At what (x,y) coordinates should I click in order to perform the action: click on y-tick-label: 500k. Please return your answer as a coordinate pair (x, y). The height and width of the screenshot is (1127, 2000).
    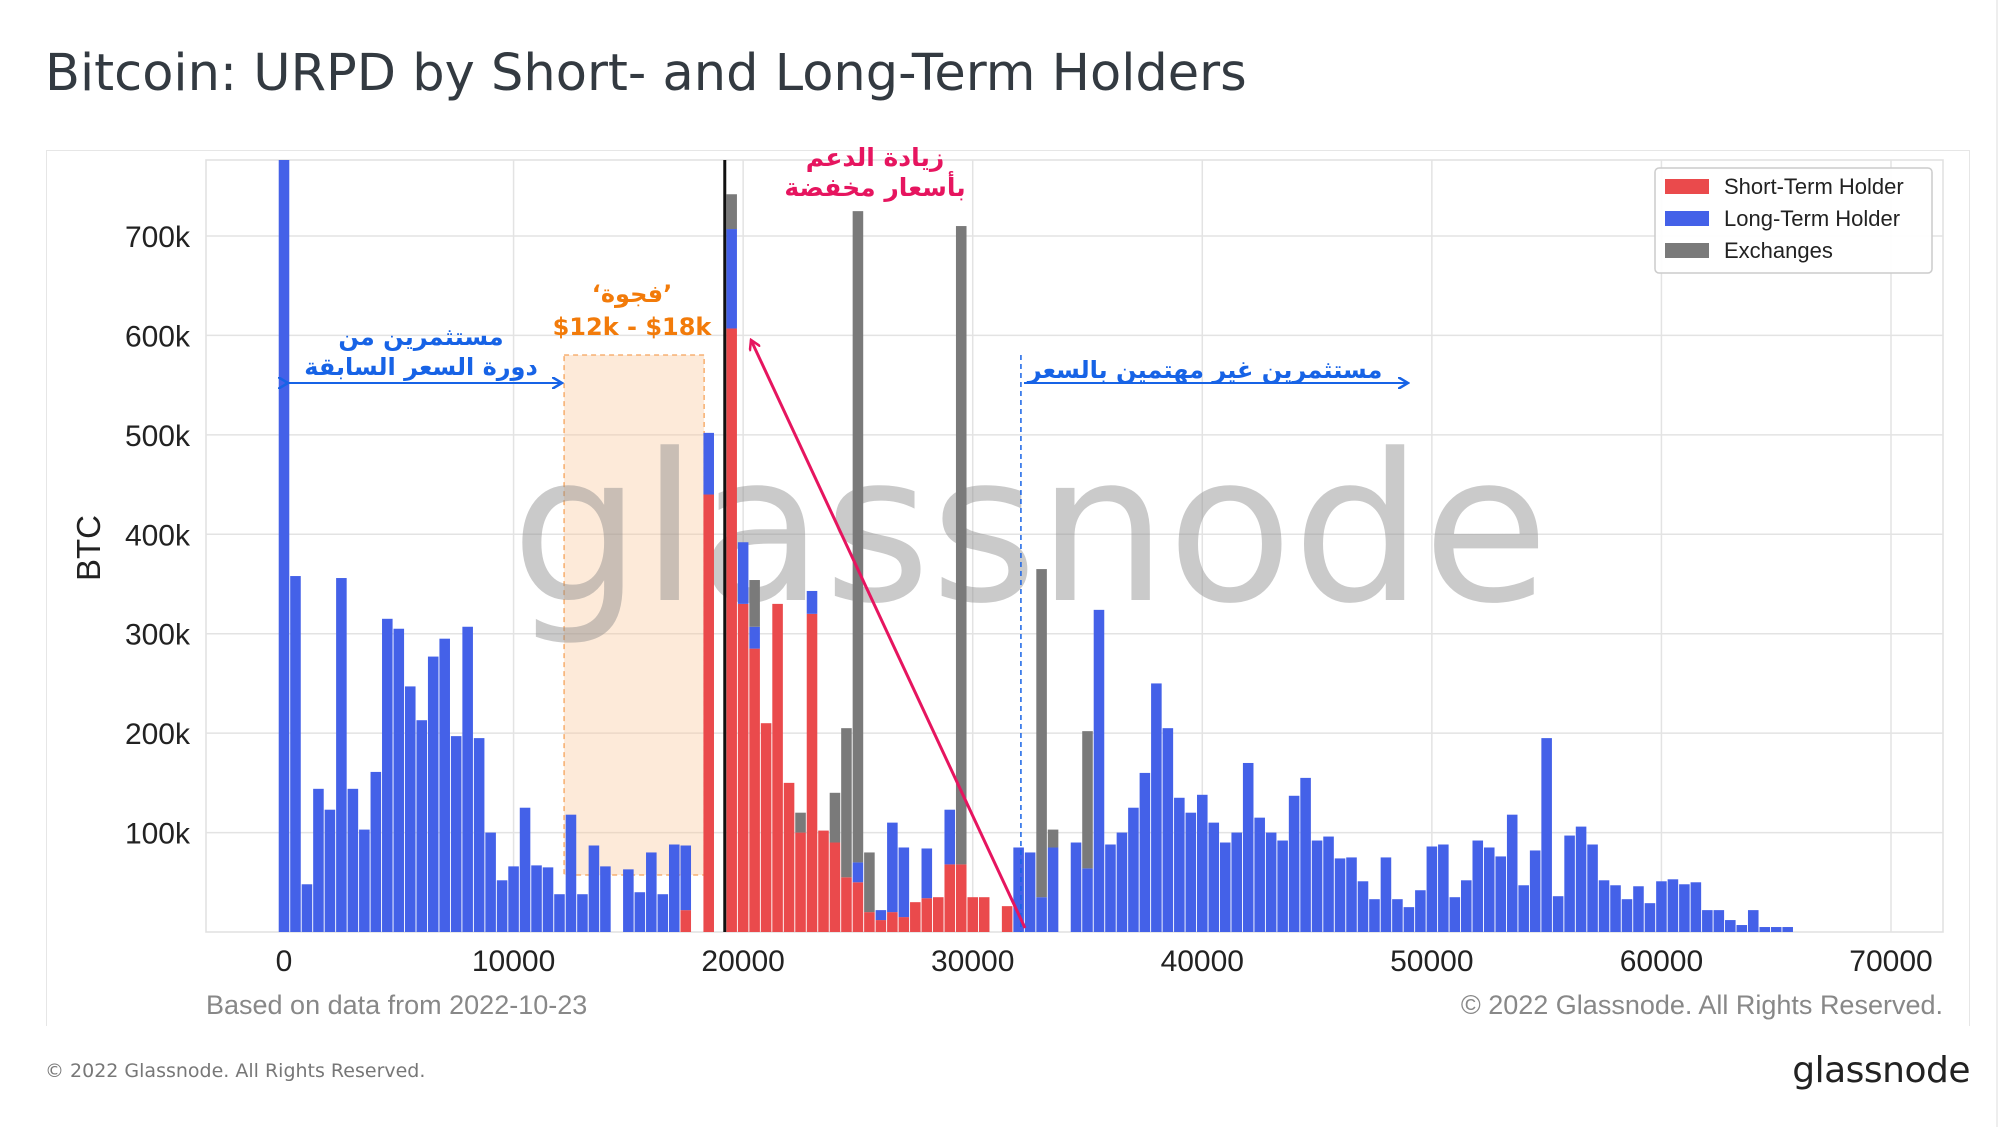
    Looking at the image, I should click on (158, 436).